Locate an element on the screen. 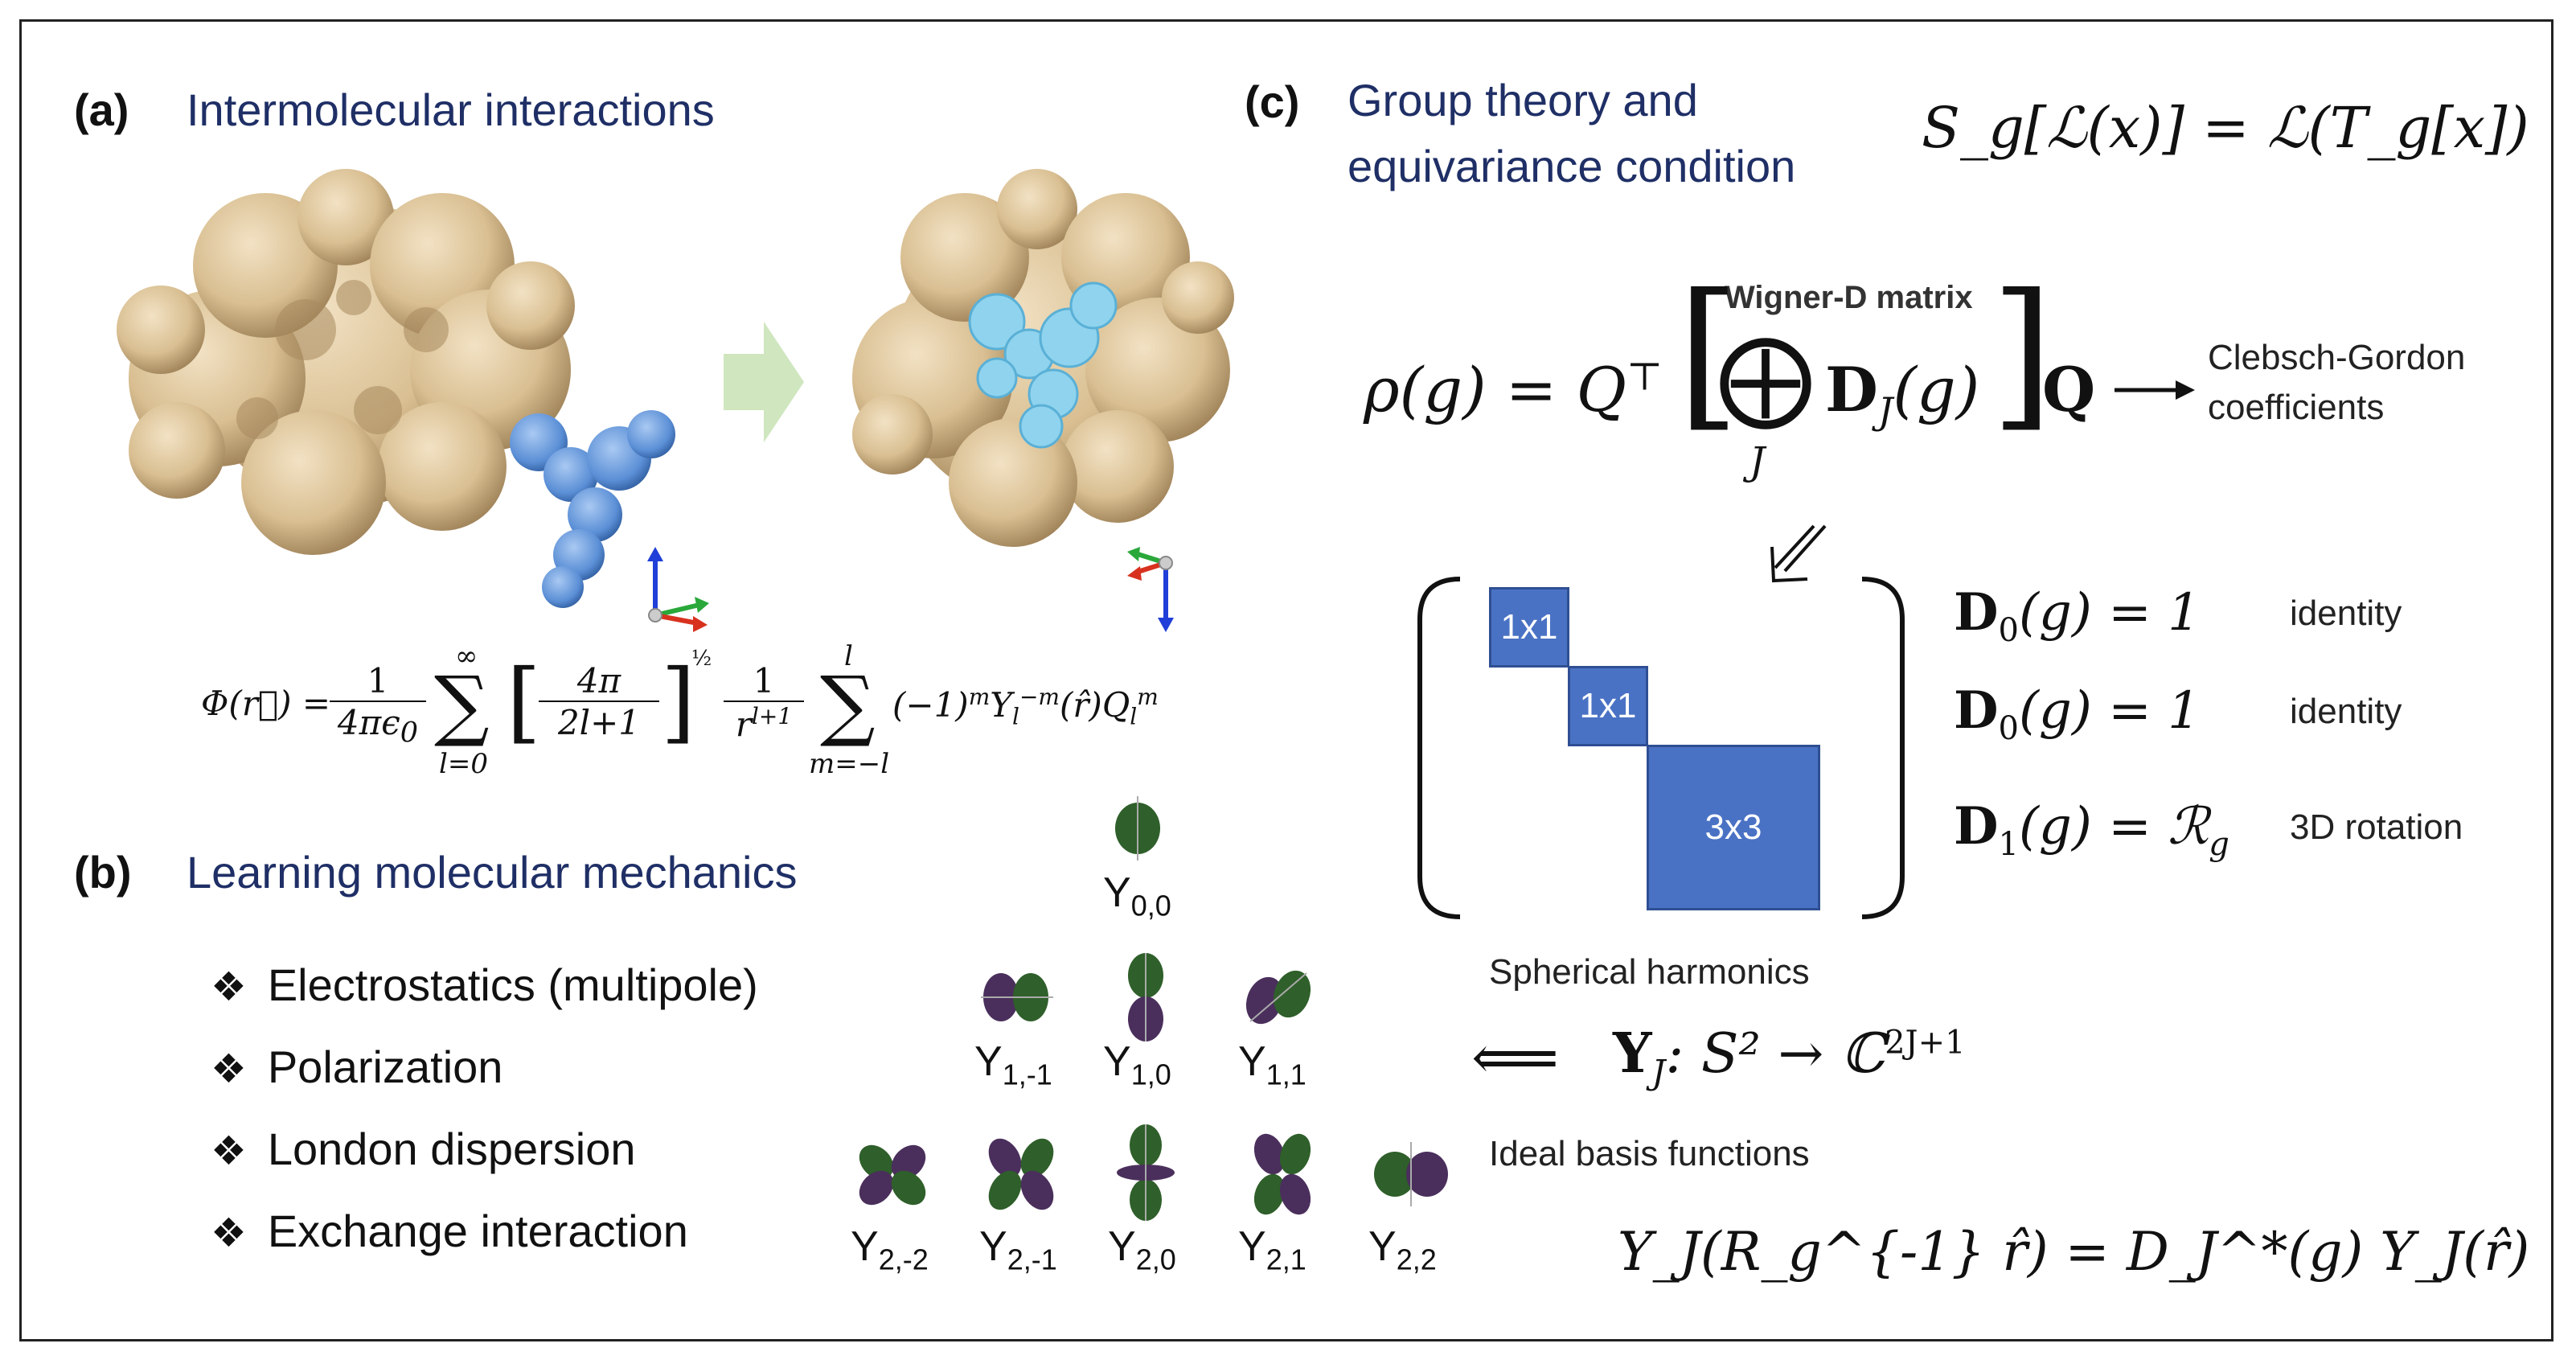  direct-sum-index: J is located at coordinates (1758, 461).